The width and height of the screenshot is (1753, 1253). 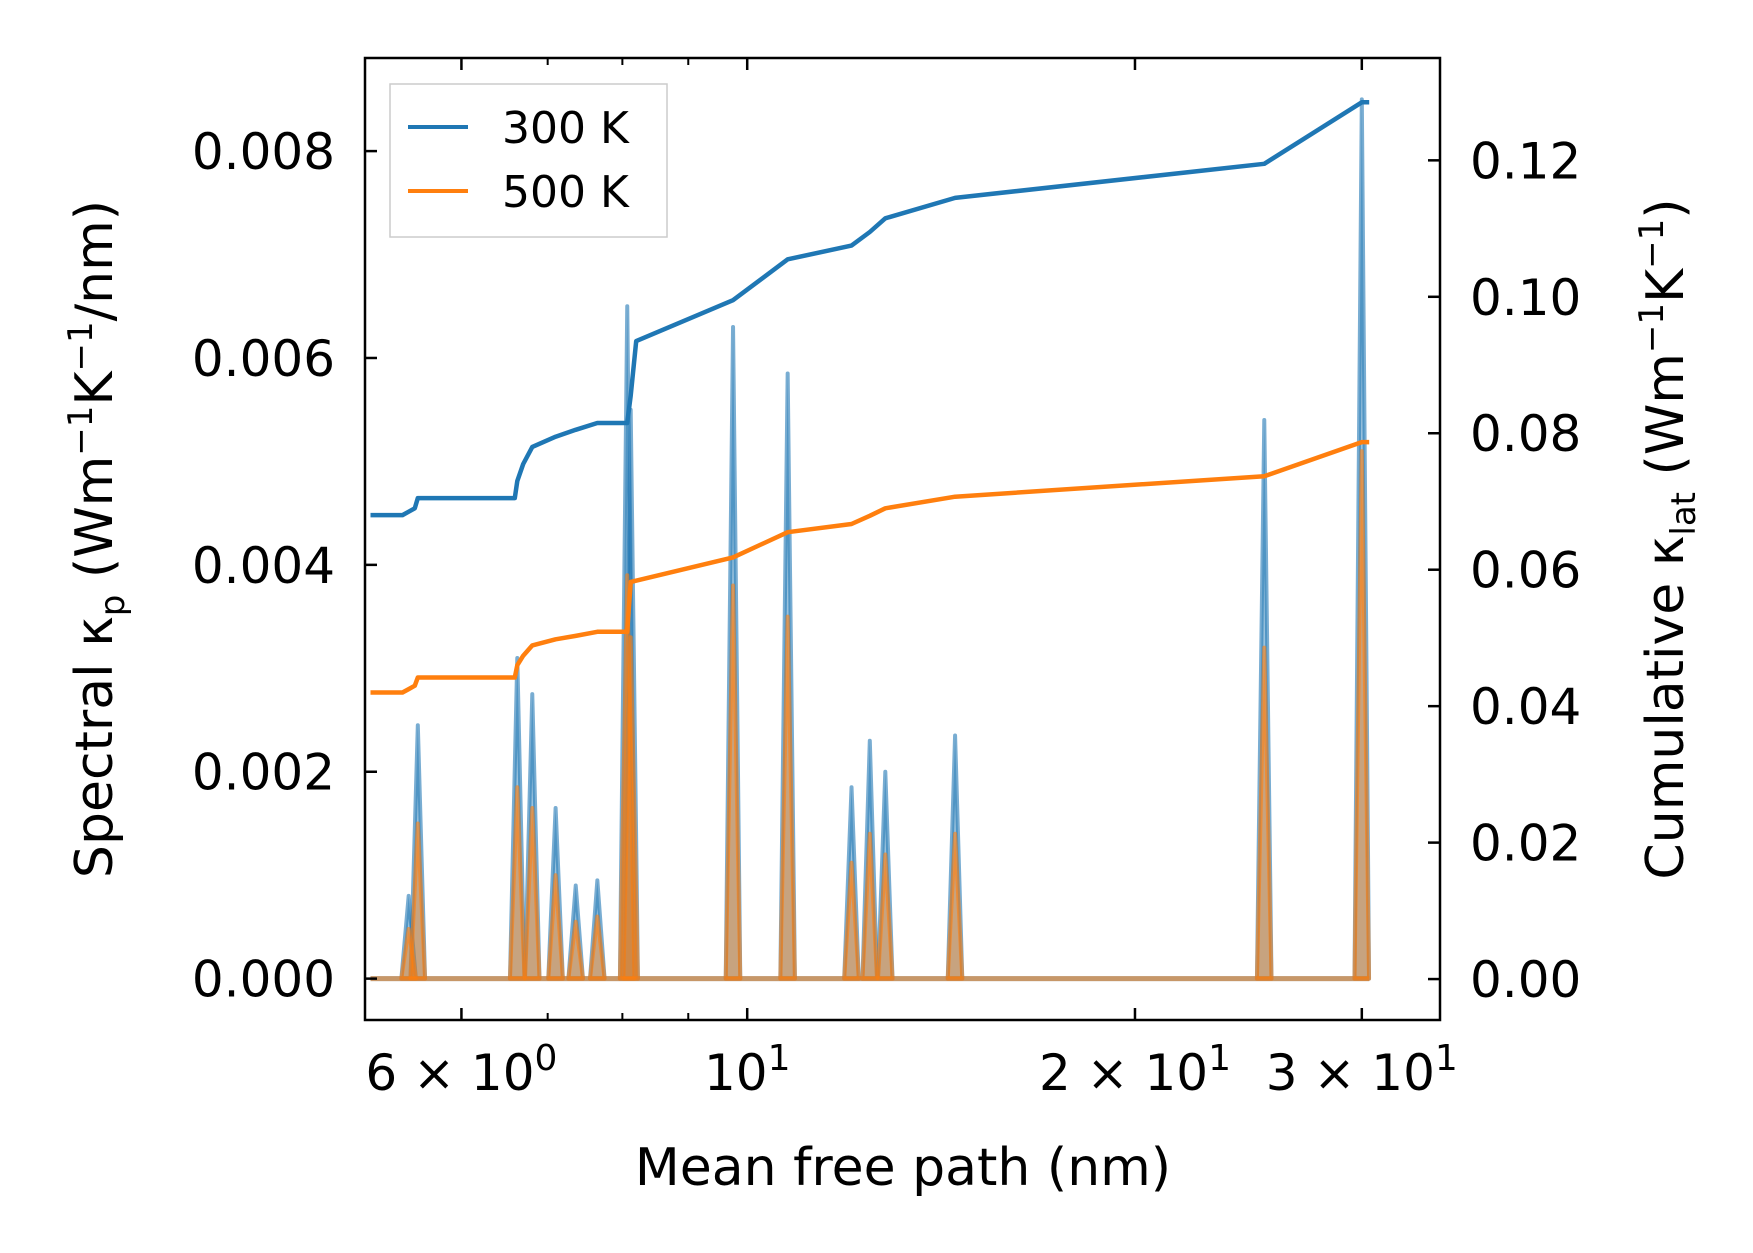 I want to click on y-right-tick-label-3: 0.06, so click(x=1525, y=571).